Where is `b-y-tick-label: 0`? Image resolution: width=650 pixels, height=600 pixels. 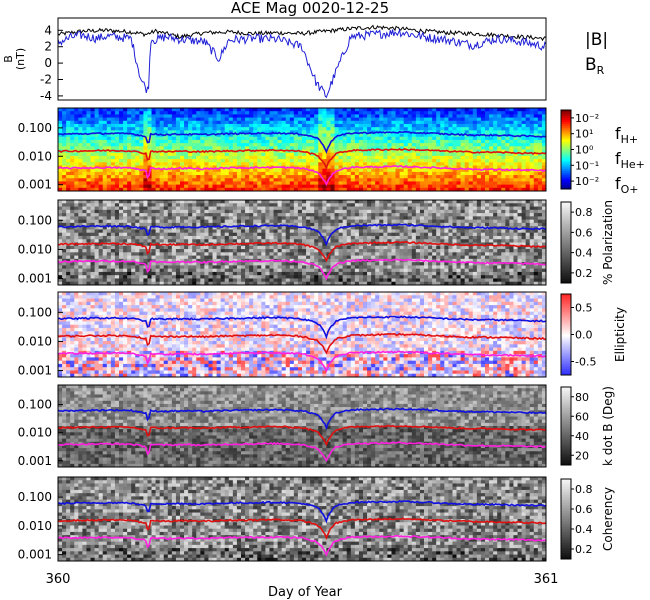 b-y-tick-label: 0 is located at coordinates (48, 63).